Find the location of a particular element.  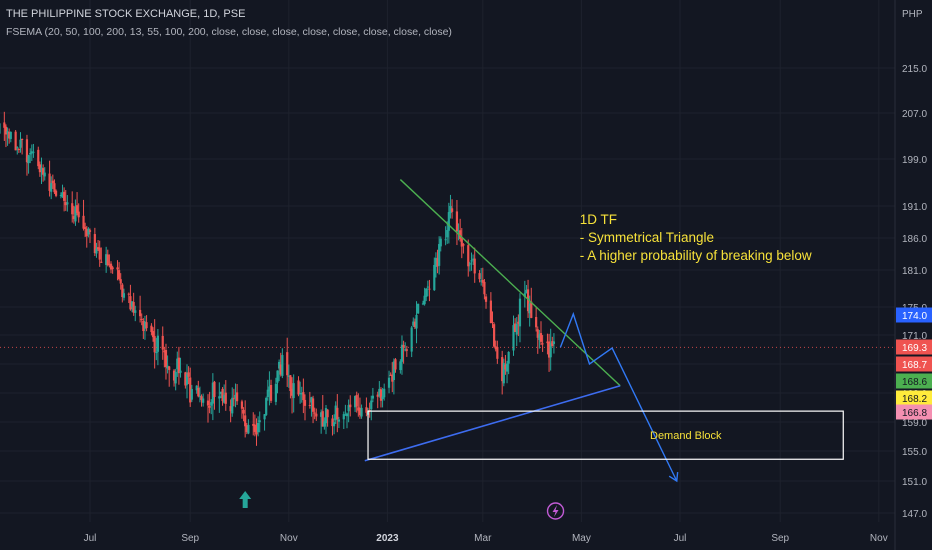

price-tag-value: 168.2 is located at coordinates (914, 399).